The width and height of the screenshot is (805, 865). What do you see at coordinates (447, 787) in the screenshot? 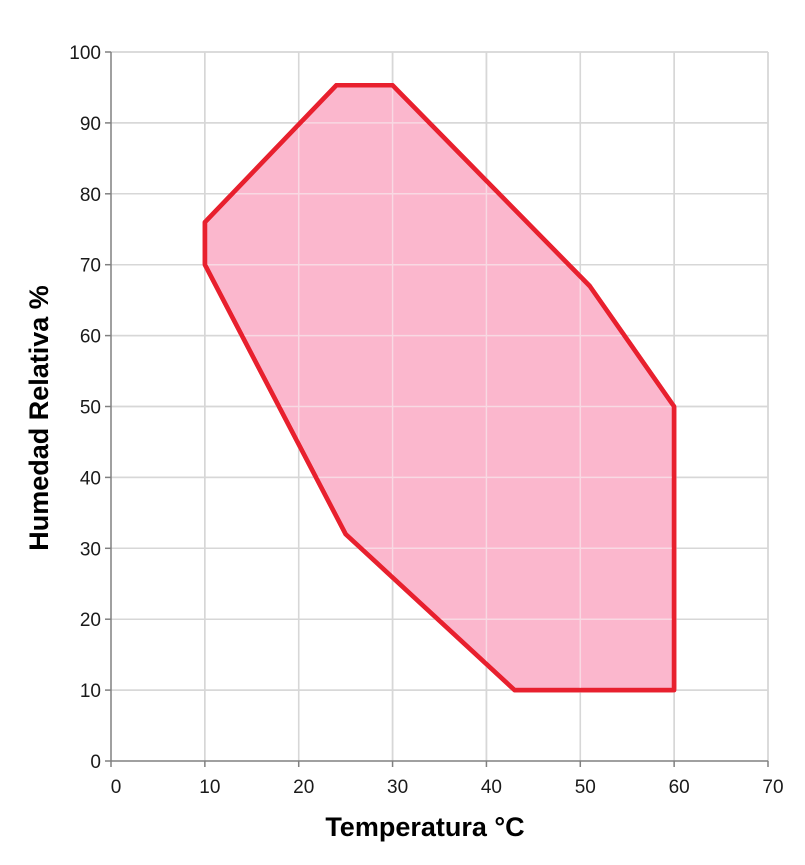
I see `x-tick-labels: 0 10 20 30 40 50 60 70` at bounding box center [447, 787].